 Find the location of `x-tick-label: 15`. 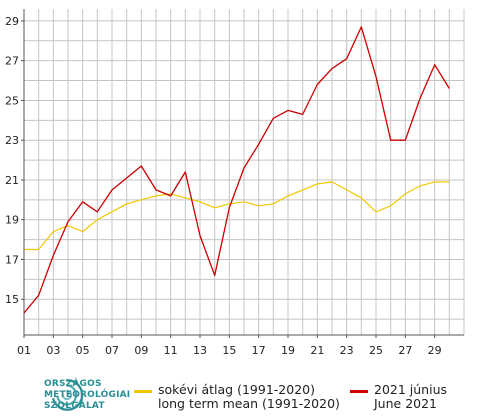

x-tick-label: 15 is located at coordinates (229, 350).